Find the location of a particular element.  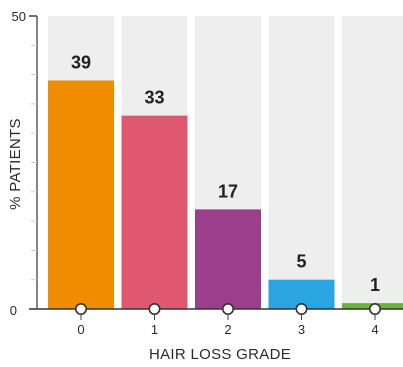

x-tick-labels: 0 1 2 3 4 is located at coordinates (227, 329).